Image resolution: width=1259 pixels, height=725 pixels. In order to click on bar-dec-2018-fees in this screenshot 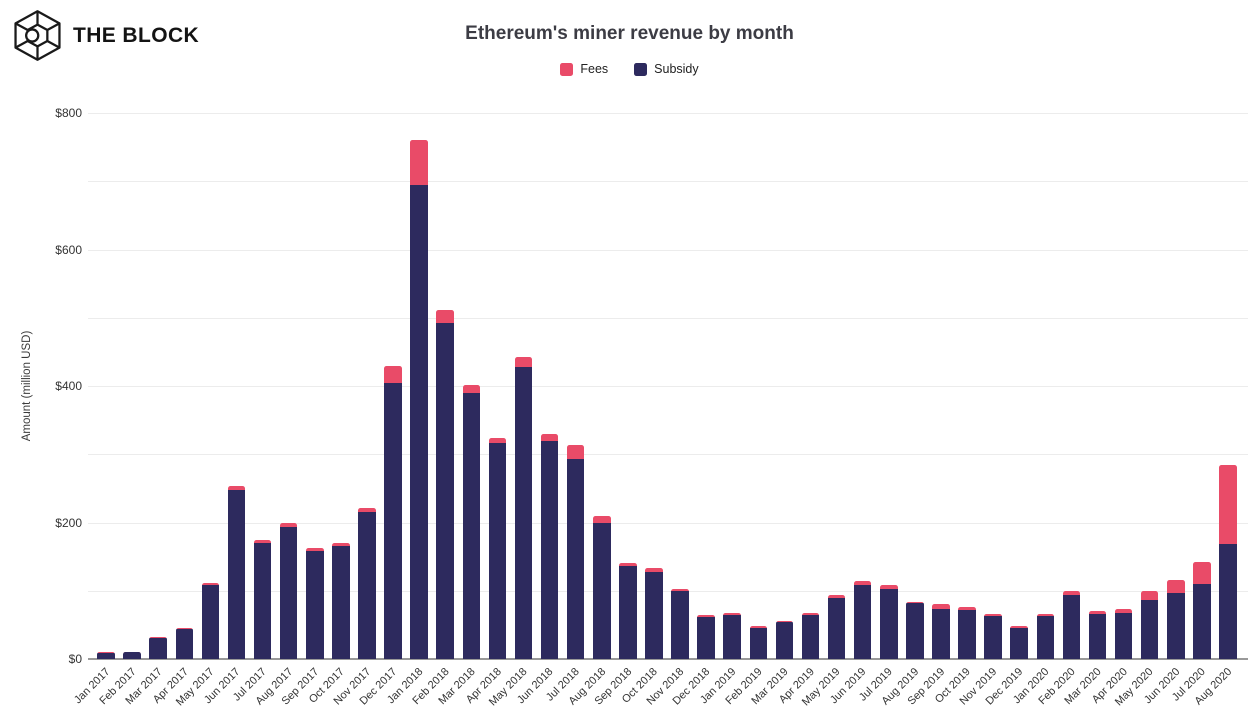, I will do `click(706, 616)`.